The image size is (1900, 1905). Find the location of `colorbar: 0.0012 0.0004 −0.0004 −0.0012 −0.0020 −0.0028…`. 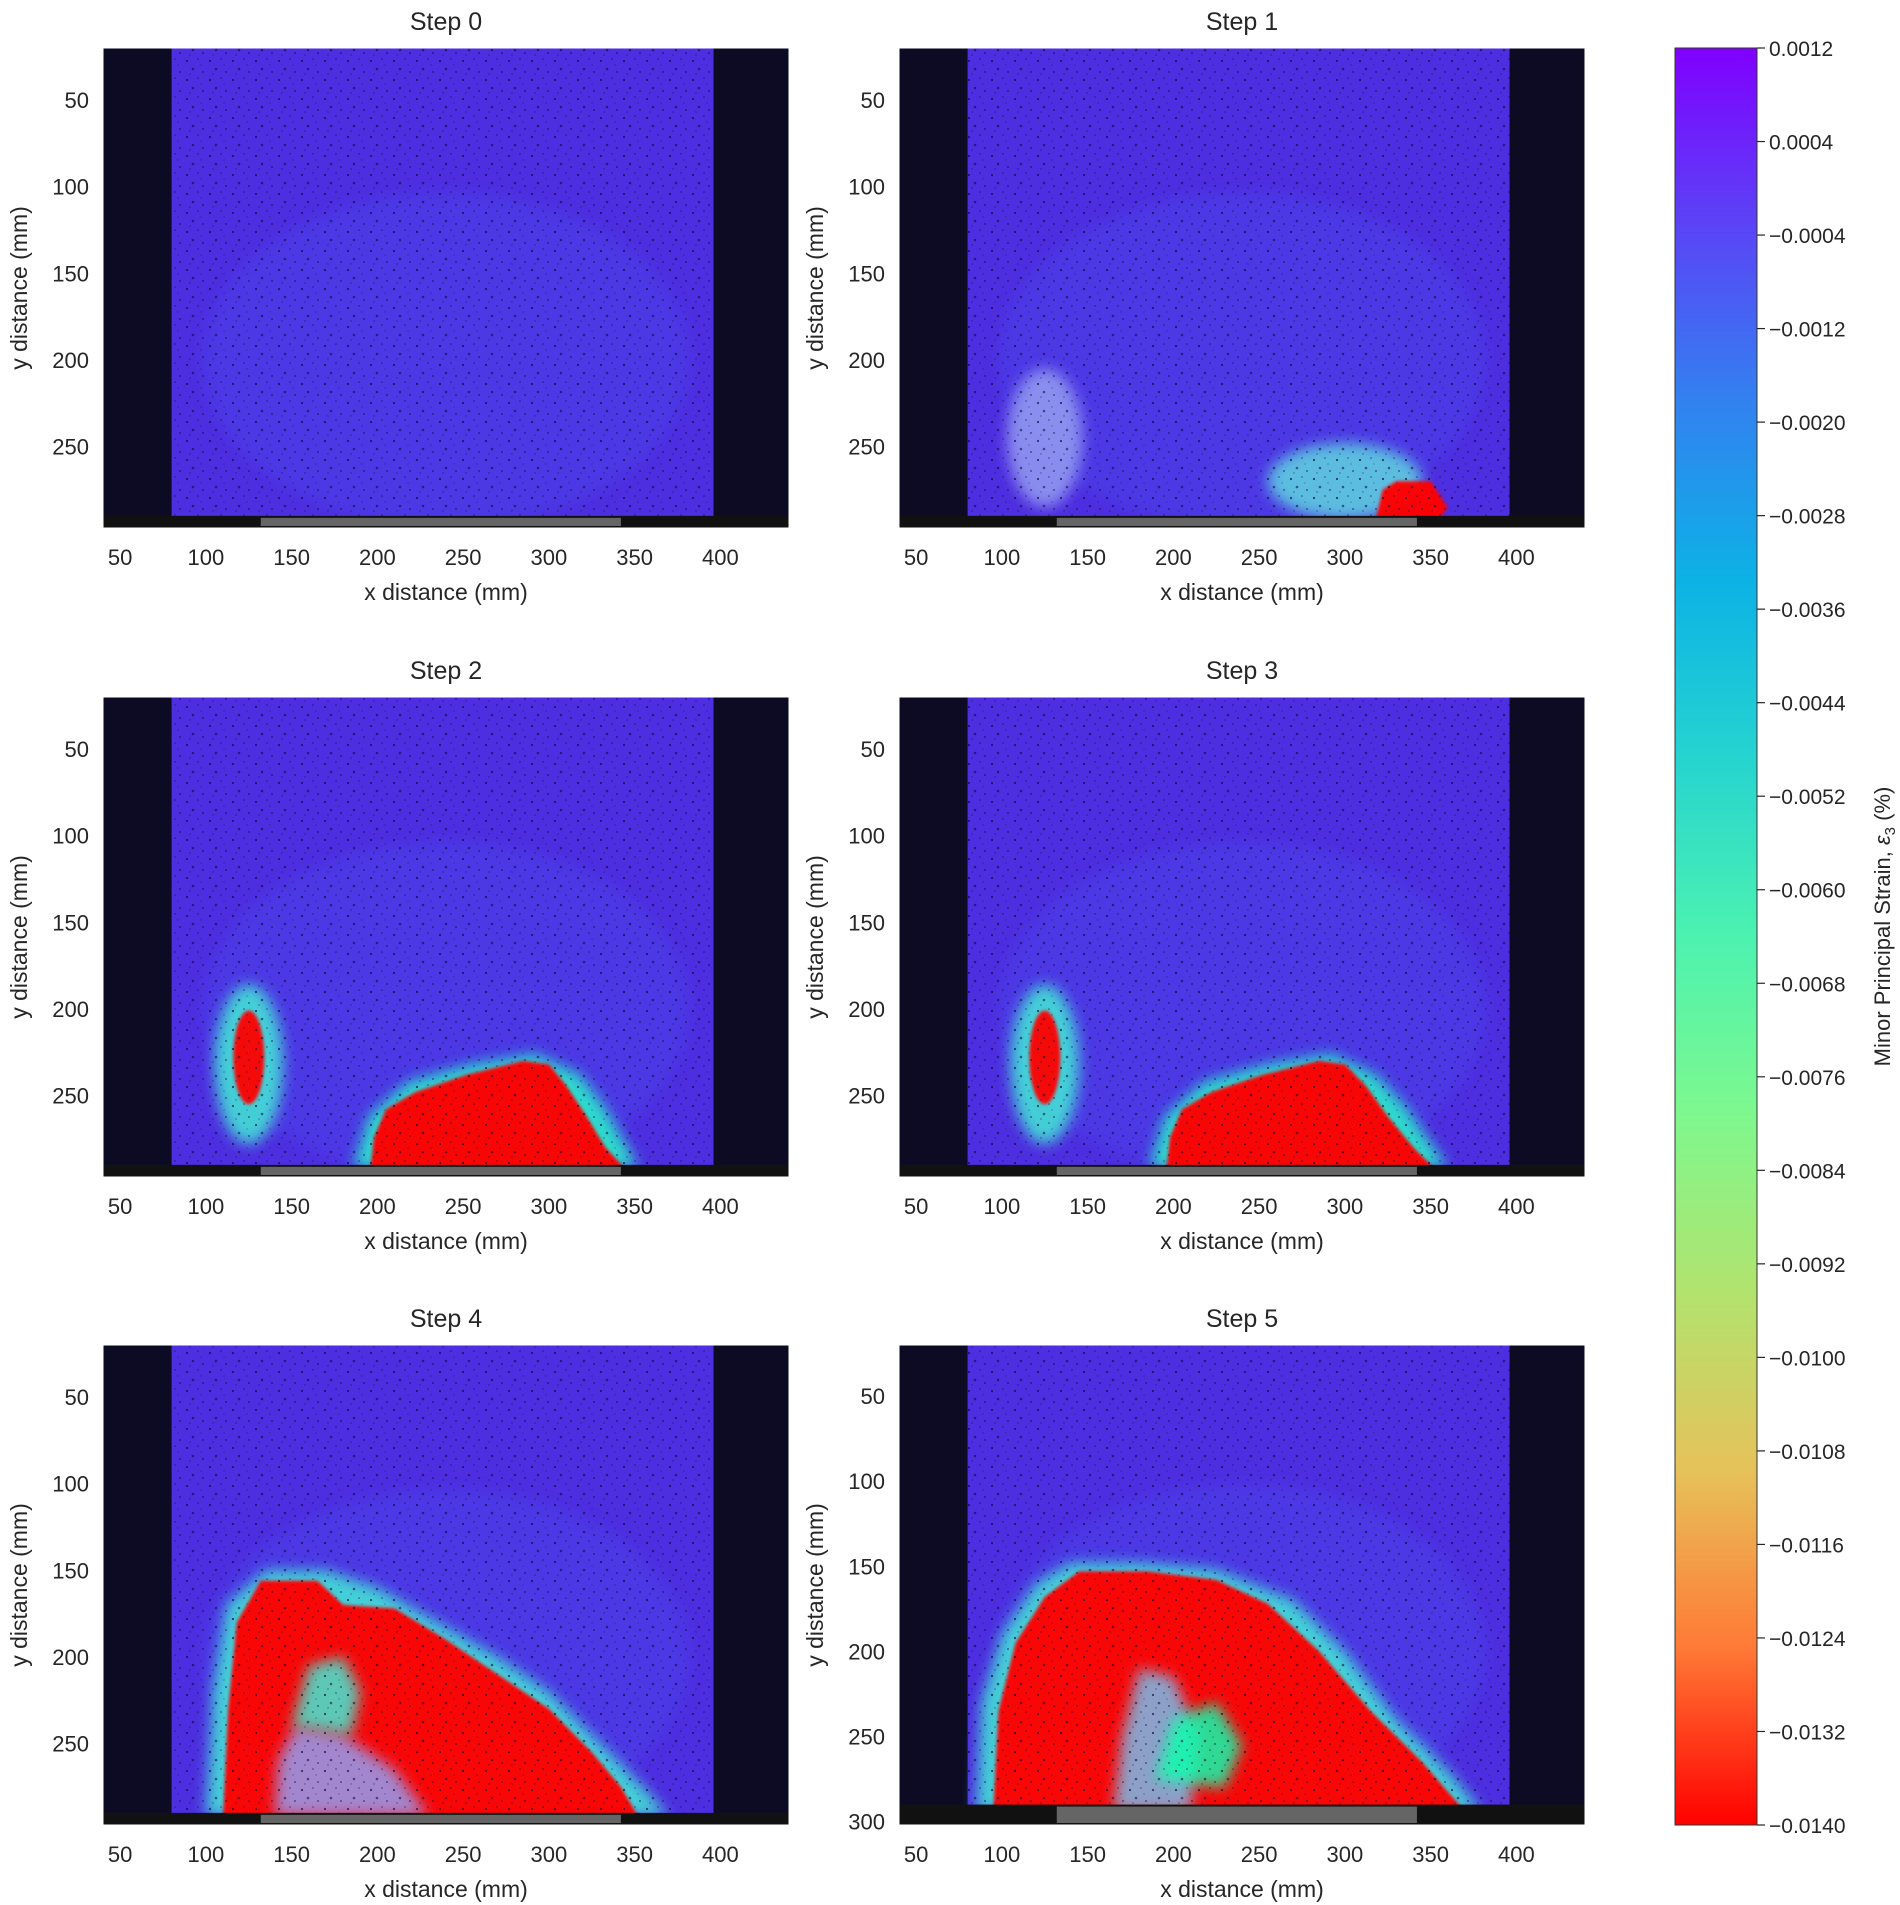

colorbar: 0.0012 0.0004 −0.0004 −0.0012 −0.0020 −0.0028… is located at coordinates (1786, 938).